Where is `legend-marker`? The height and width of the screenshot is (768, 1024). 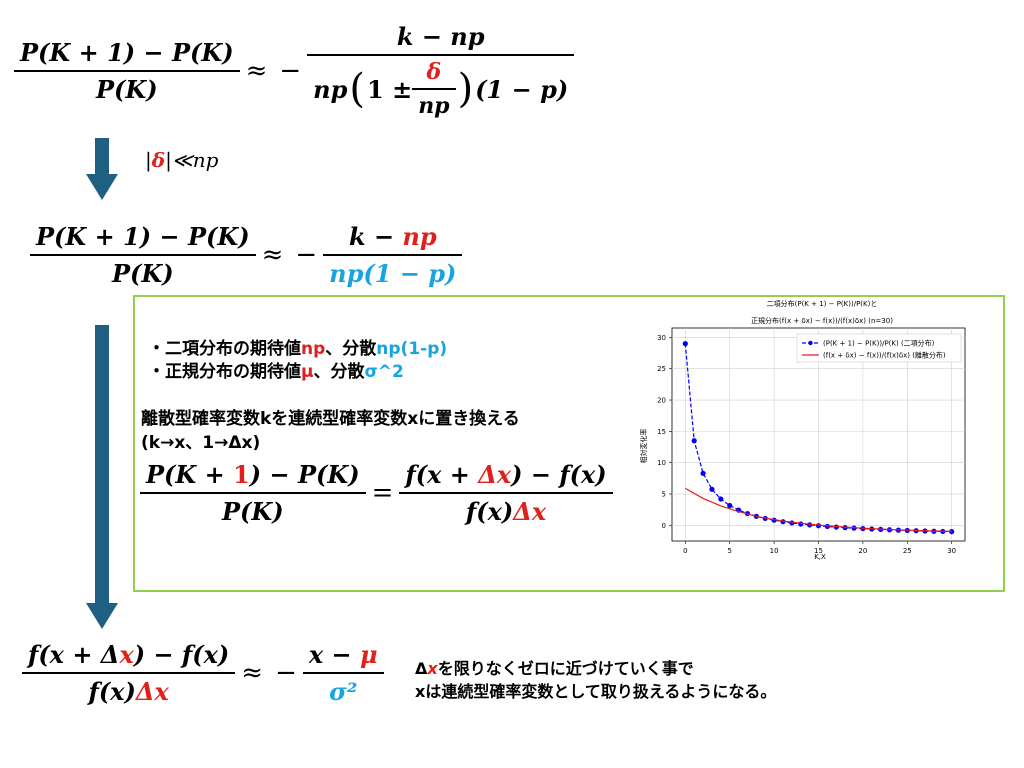 legend-marker is located at coordinates (810, 343).